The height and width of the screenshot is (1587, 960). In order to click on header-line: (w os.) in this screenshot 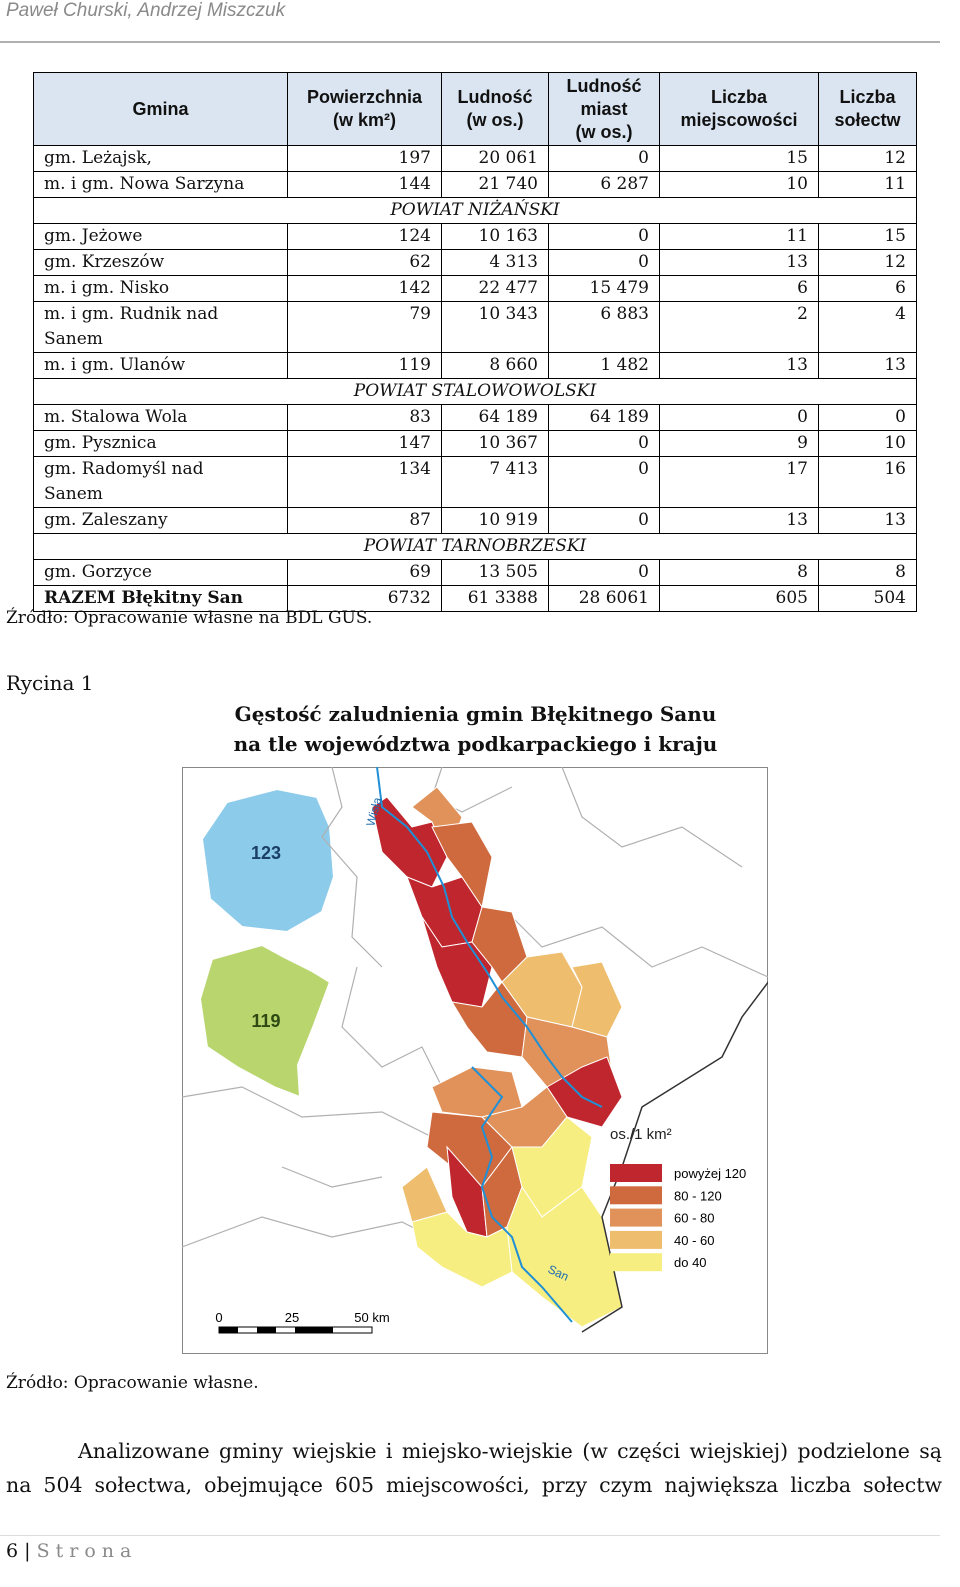, I will do `click(604, 131)`.